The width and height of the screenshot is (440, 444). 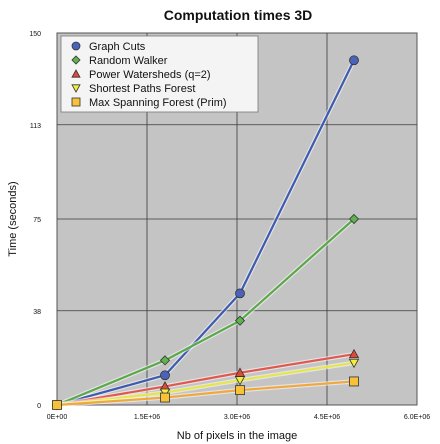 I want to click on legend-label: Power Watersheds (q=2), so click(x=150, y=75).